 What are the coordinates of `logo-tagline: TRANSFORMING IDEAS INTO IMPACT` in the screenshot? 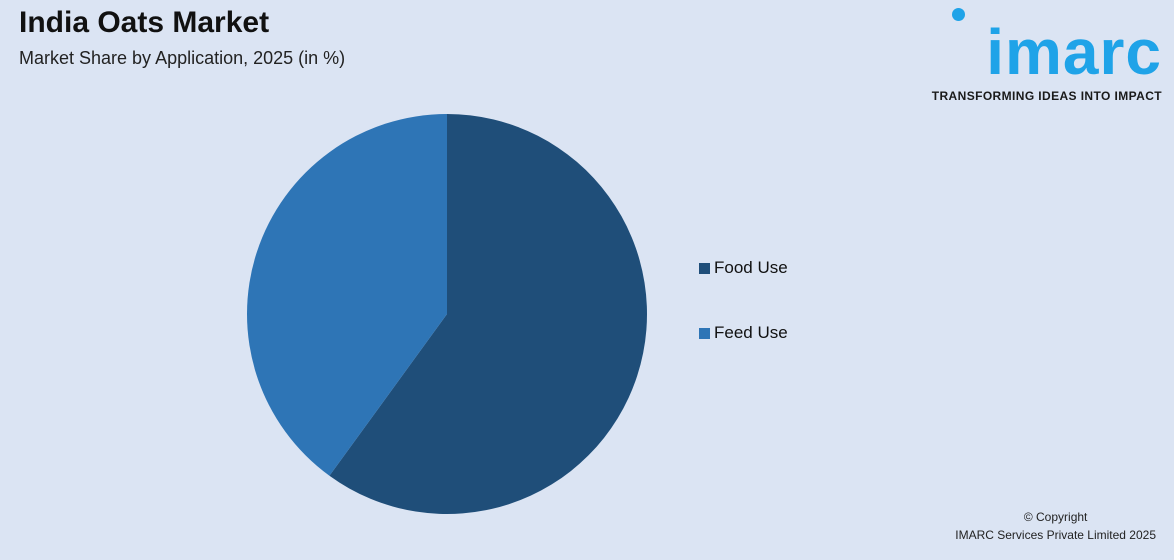 It's located at (1046, 96).